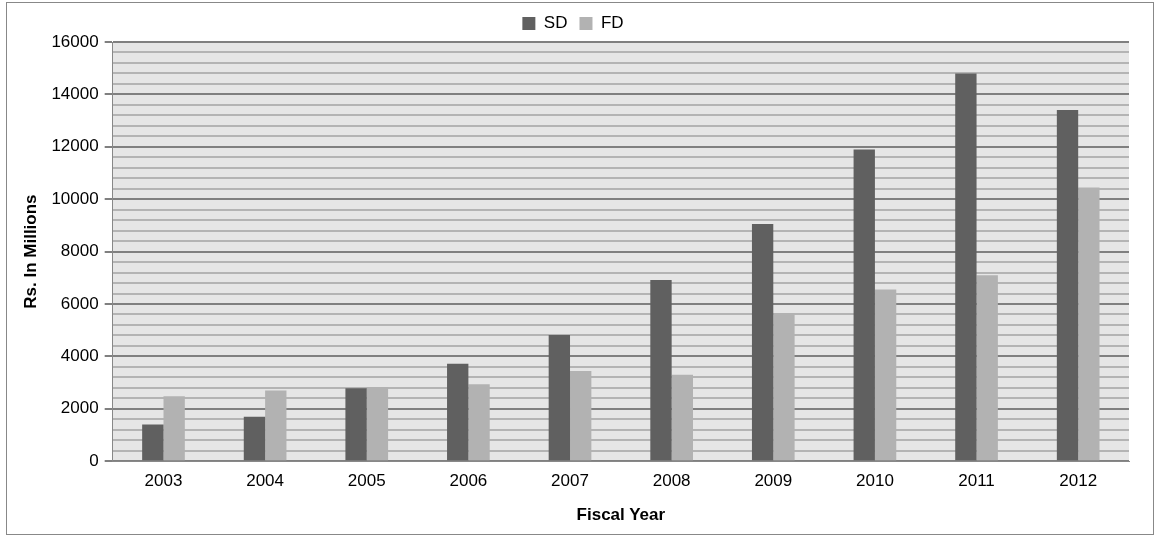 The width and height of the screenshot is (1160, 539). I want to click on x-tick-label: 2003, so click(163, 481).